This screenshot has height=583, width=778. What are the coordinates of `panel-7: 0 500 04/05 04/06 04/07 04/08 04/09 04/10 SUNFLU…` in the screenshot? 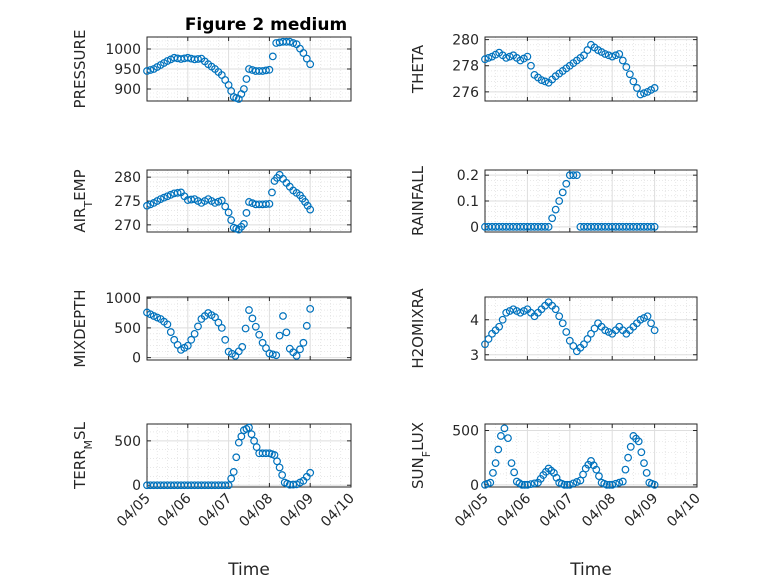 It's located at (556, 501).